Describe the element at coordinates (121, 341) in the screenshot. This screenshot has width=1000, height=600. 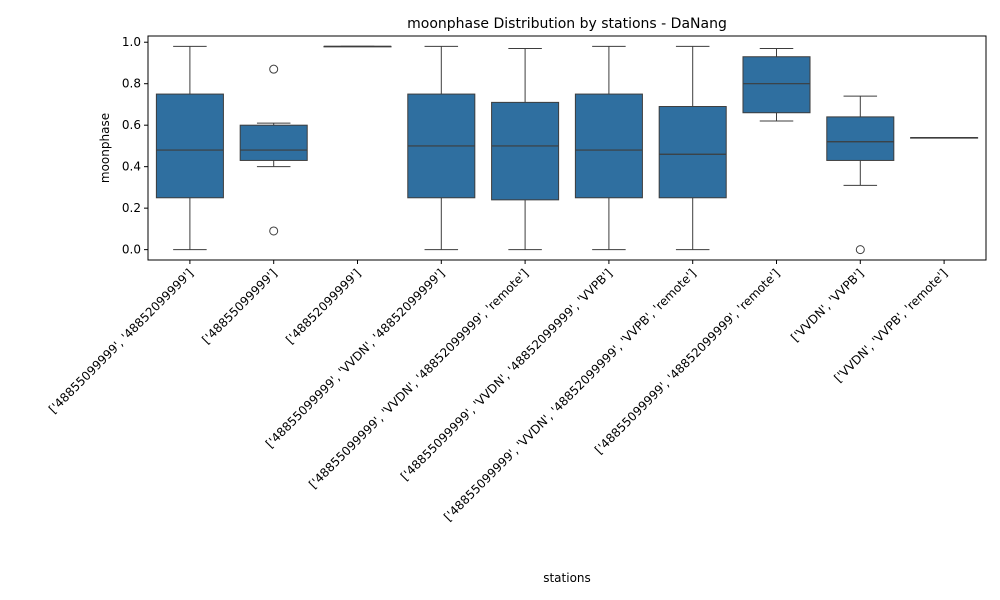
I see `x-tick-label: ['48855099999', '48852099999']` at that location.